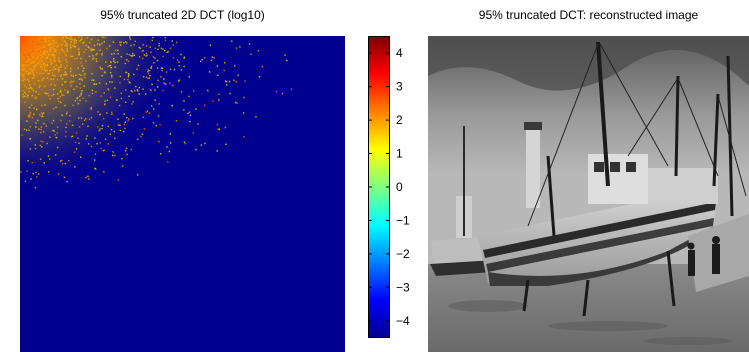 The width and height of the screenshot is (749, 352). I want to click on ground-texture, so click(590, 322).